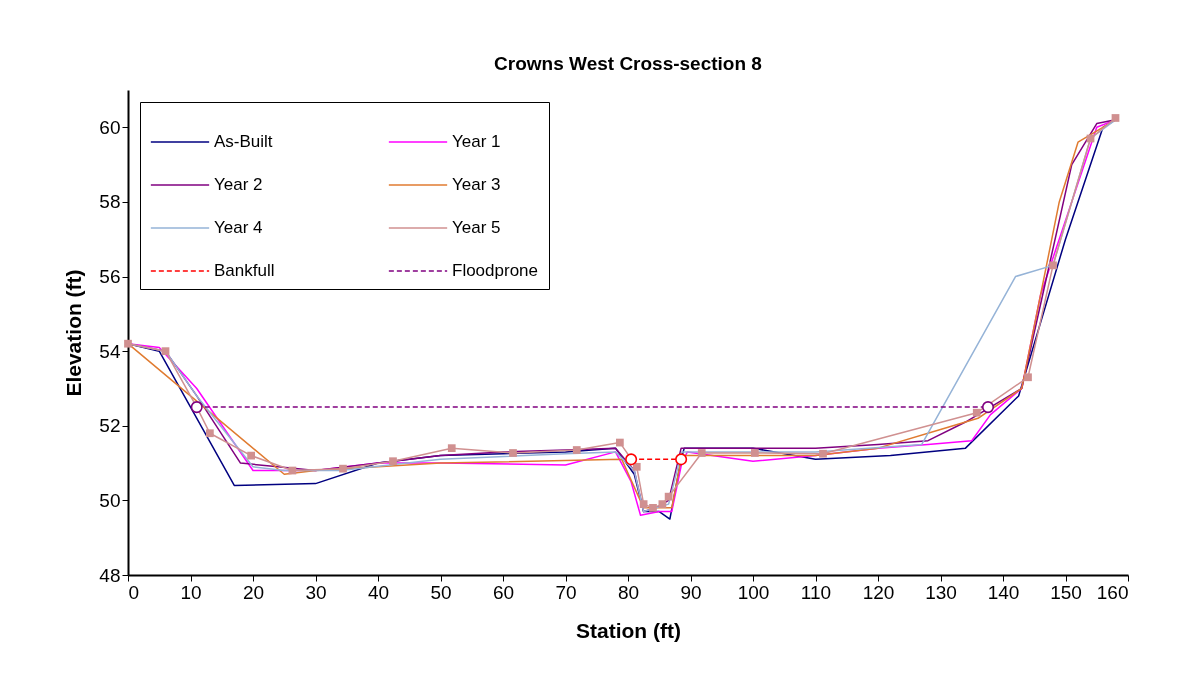 Image resolution: width=1198 pixels, height=696 pixels. Describe the element at coordinates (1003, 592) in the screenshot. I see `x-tick-label: 140` at that location.